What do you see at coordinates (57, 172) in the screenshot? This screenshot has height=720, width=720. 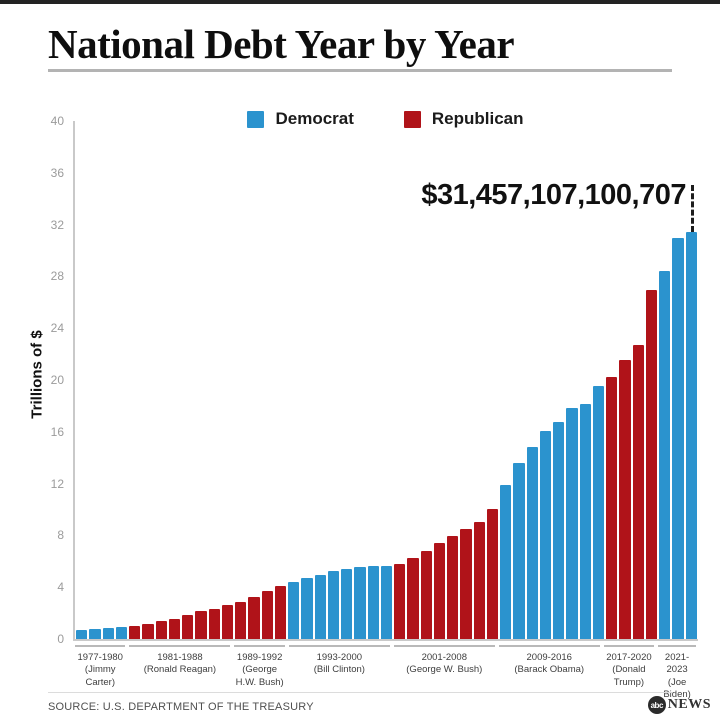 I see `y-tick-36: 36` at bounding box center [57, 172].